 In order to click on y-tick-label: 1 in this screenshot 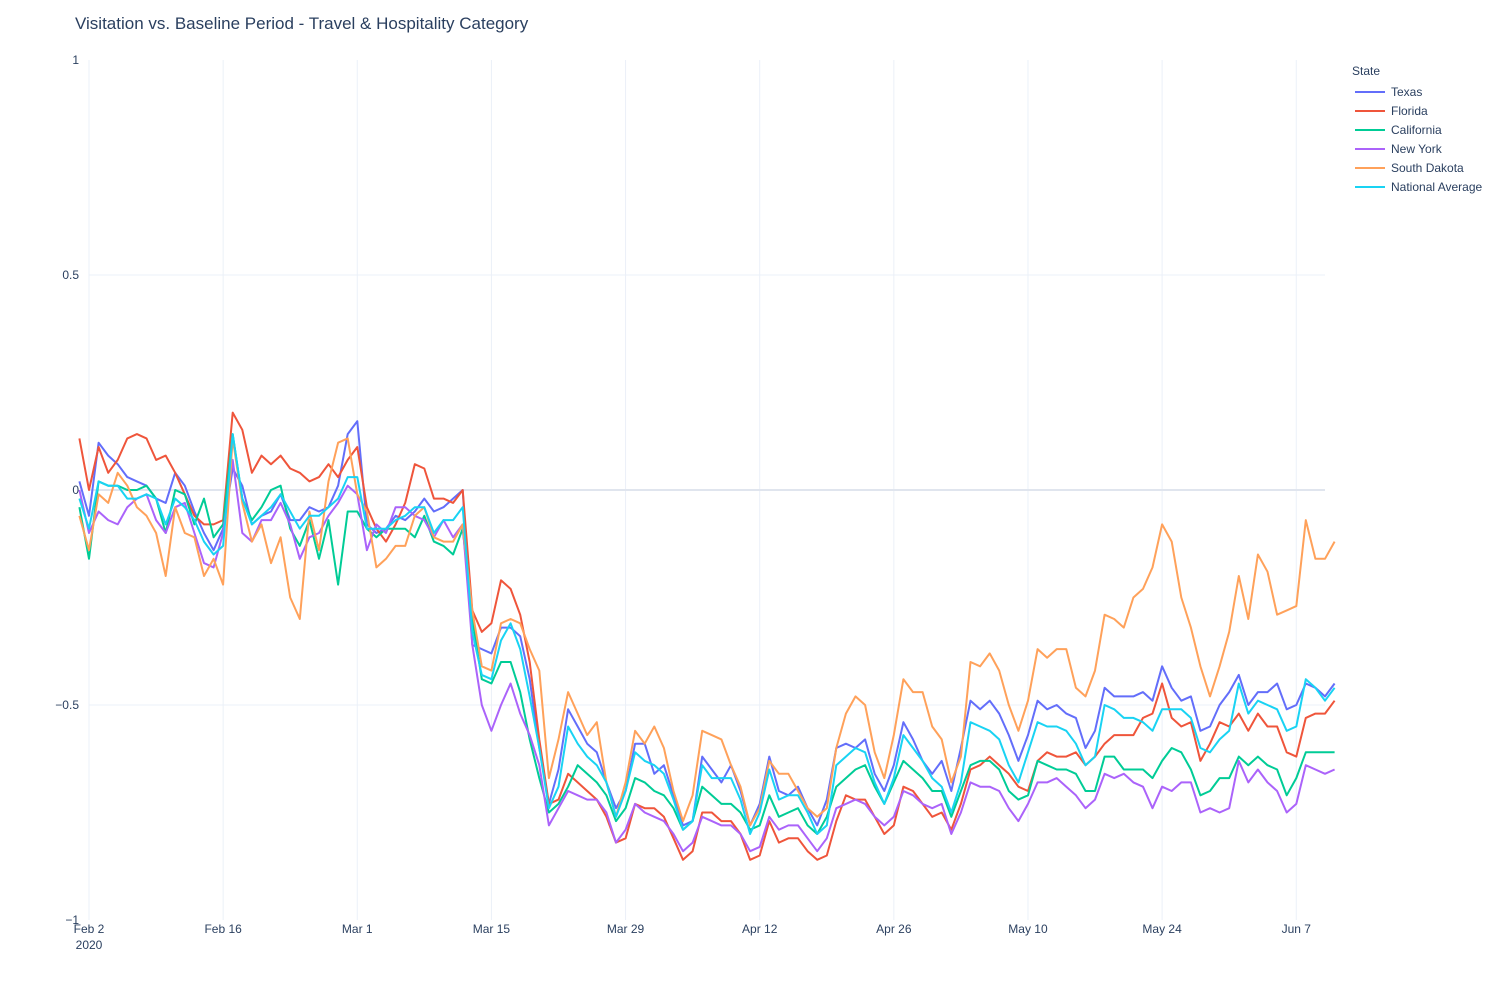, I will do `click(75, 60)`.